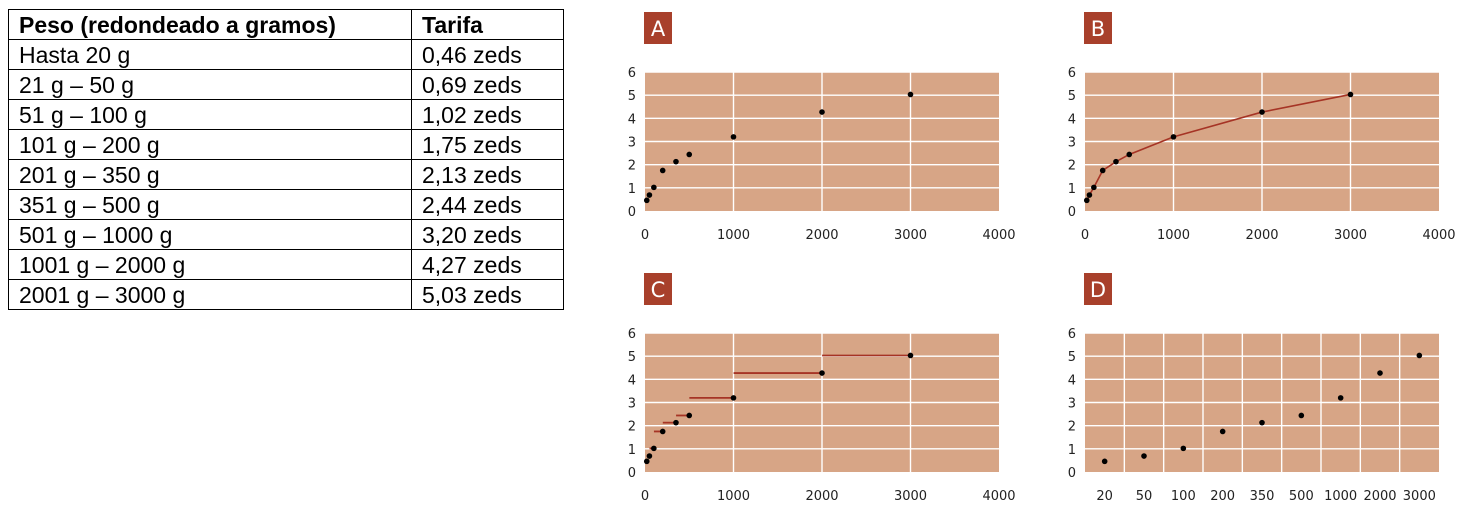 The width and height of the screenshot is (1470, 518). What do you see at coordinates (822, 127) in the screenshot?
I see `chart-a: A 0 1 2 3 4 5 6 0 1000 2000 3000 4000` at bounding box center [822, 127].